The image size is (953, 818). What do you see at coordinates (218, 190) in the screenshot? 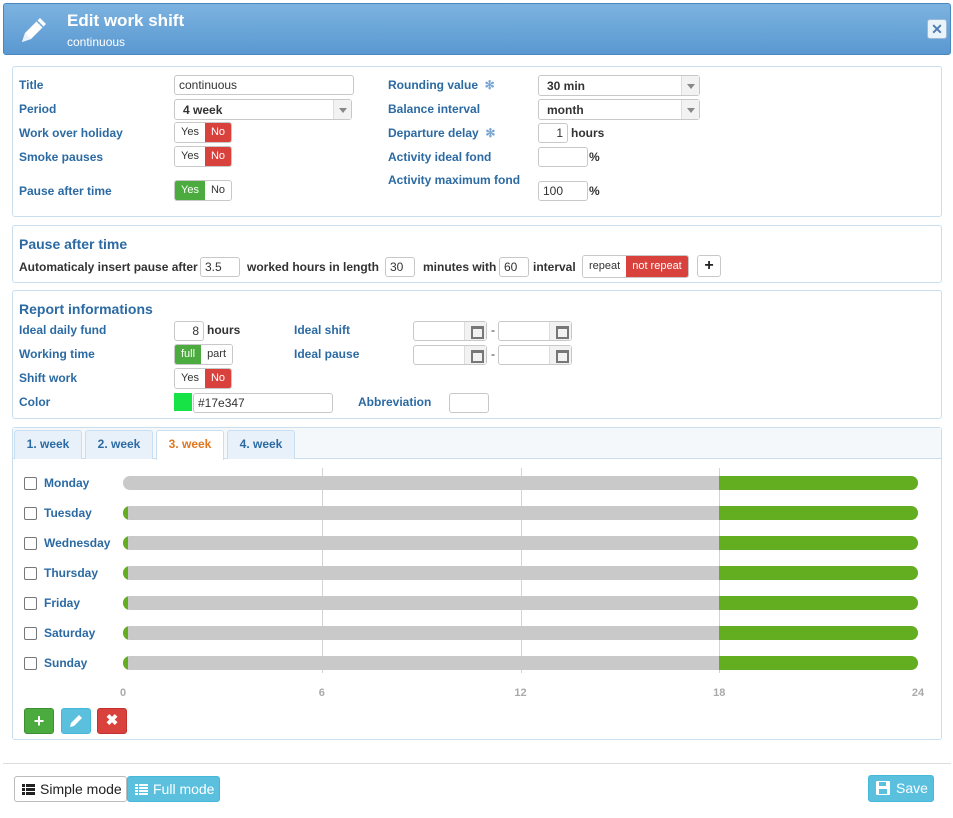
I see `pause-no: No` at bounding box center [218, 190].